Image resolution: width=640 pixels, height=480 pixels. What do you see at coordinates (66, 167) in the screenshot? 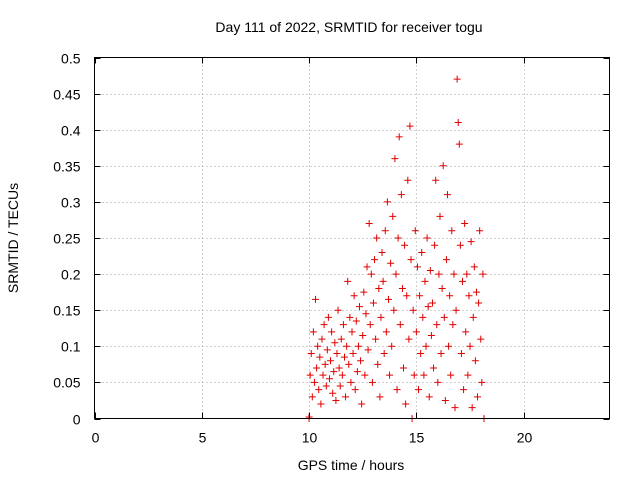
I see `y-tick-label: 0.35` at bounding box center [66, 167].